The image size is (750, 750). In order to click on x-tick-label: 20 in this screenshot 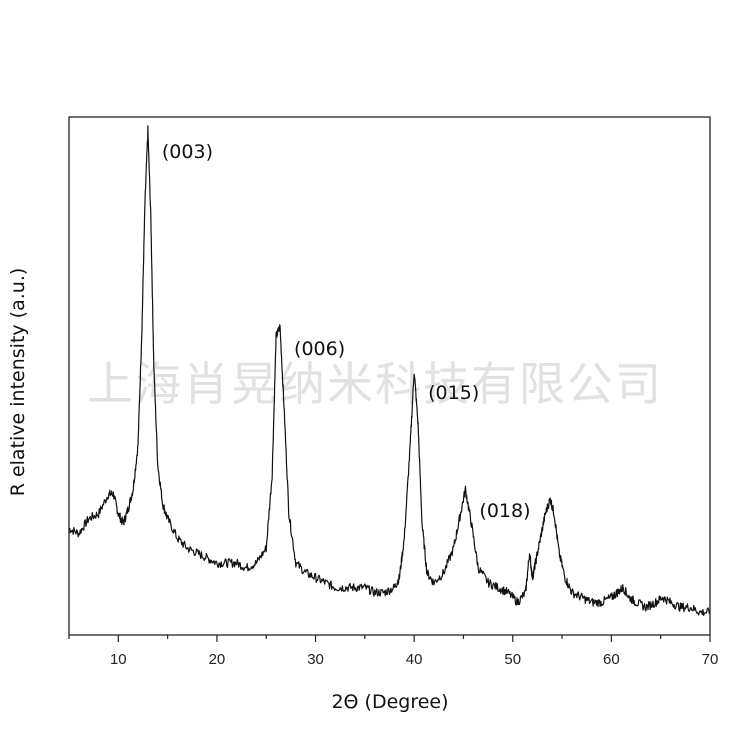, I will do `click(217, 659)`.